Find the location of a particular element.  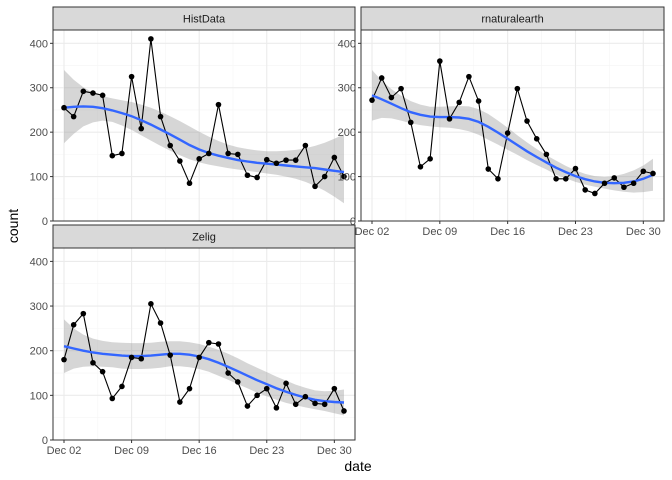

x-tick-label: Dec 23 is located at coordinates (266, 451).